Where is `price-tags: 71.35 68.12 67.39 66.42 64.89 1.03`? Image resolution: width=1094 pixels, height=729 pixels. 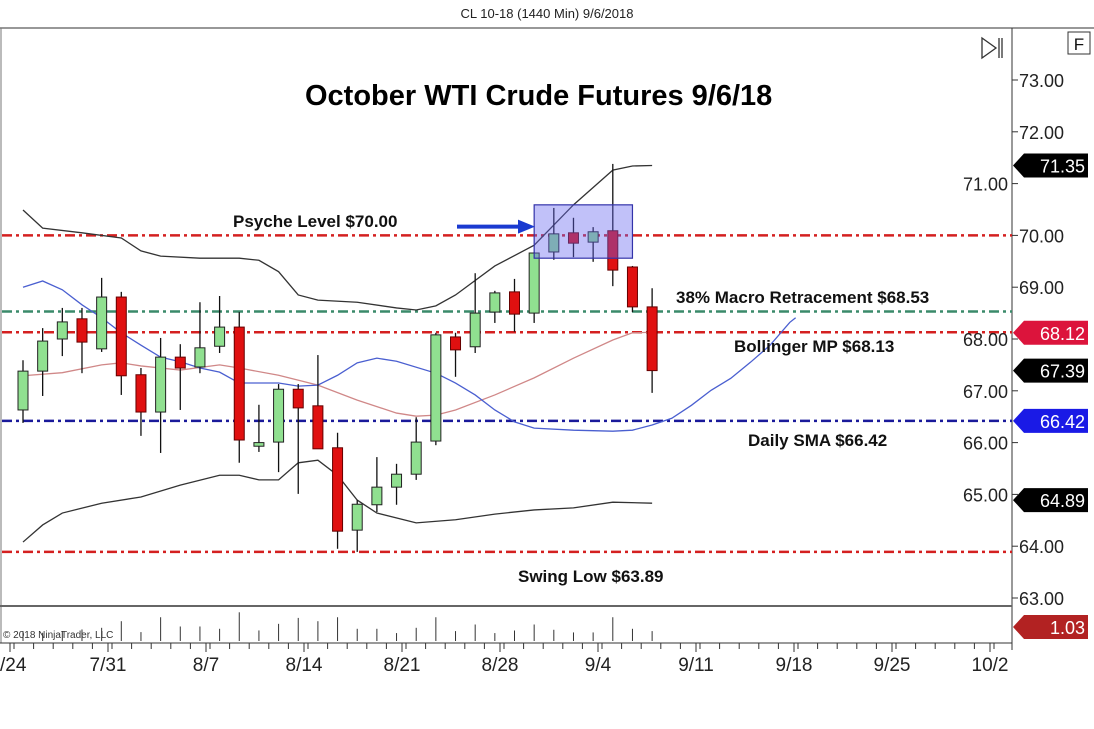
price-tags: 71.35 68.12 67.39 66.42 64.89 1.03 is located at coordinates (1050, 396).